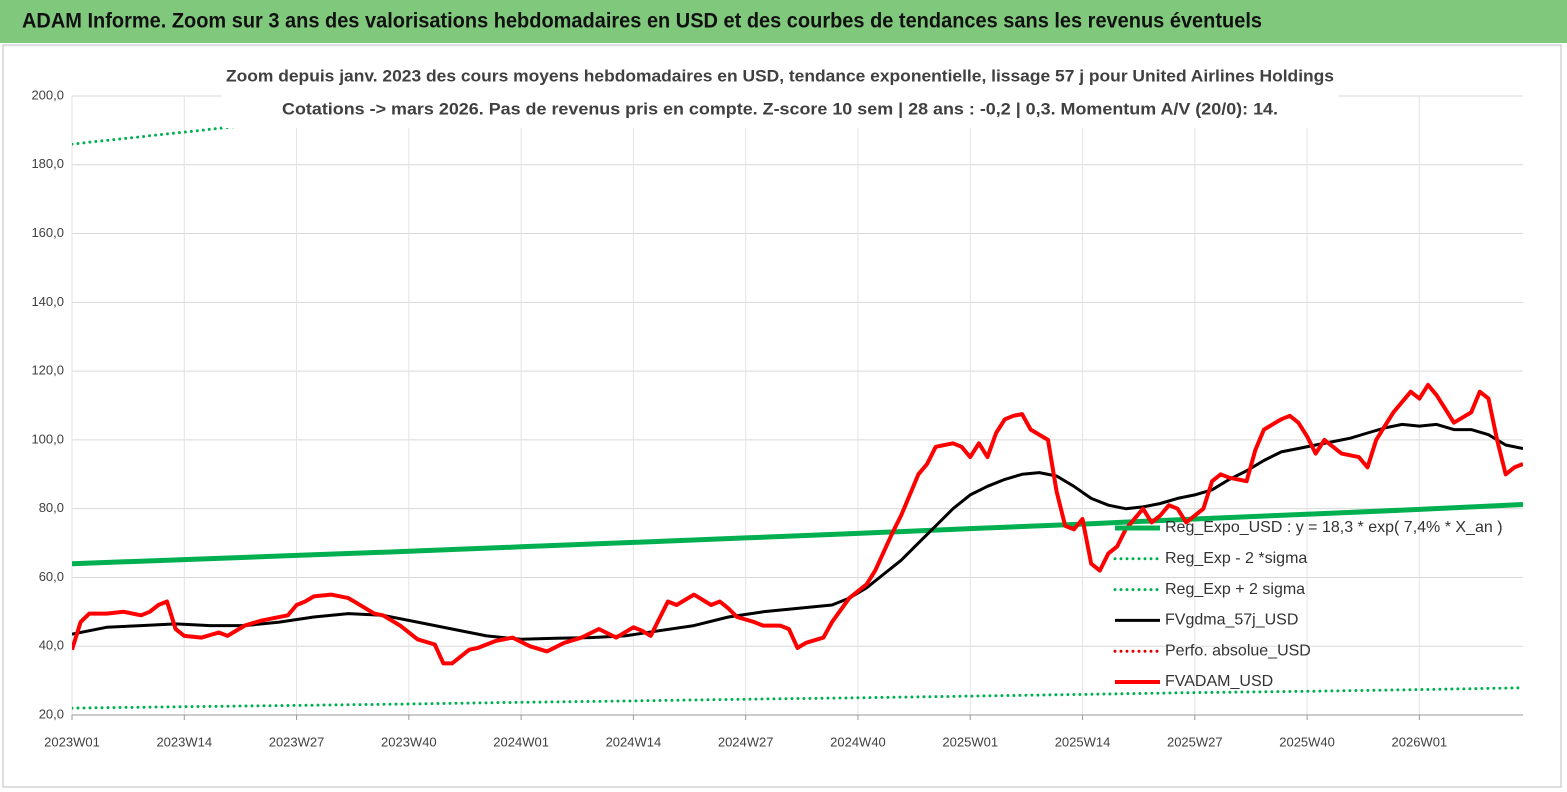 The height and width of the screenshot is (792, 1567). What do you see at coordinates (184, 741) in the screenshot?
I see `x-tick-label: 2023W14` at bounding box center [184, 741].